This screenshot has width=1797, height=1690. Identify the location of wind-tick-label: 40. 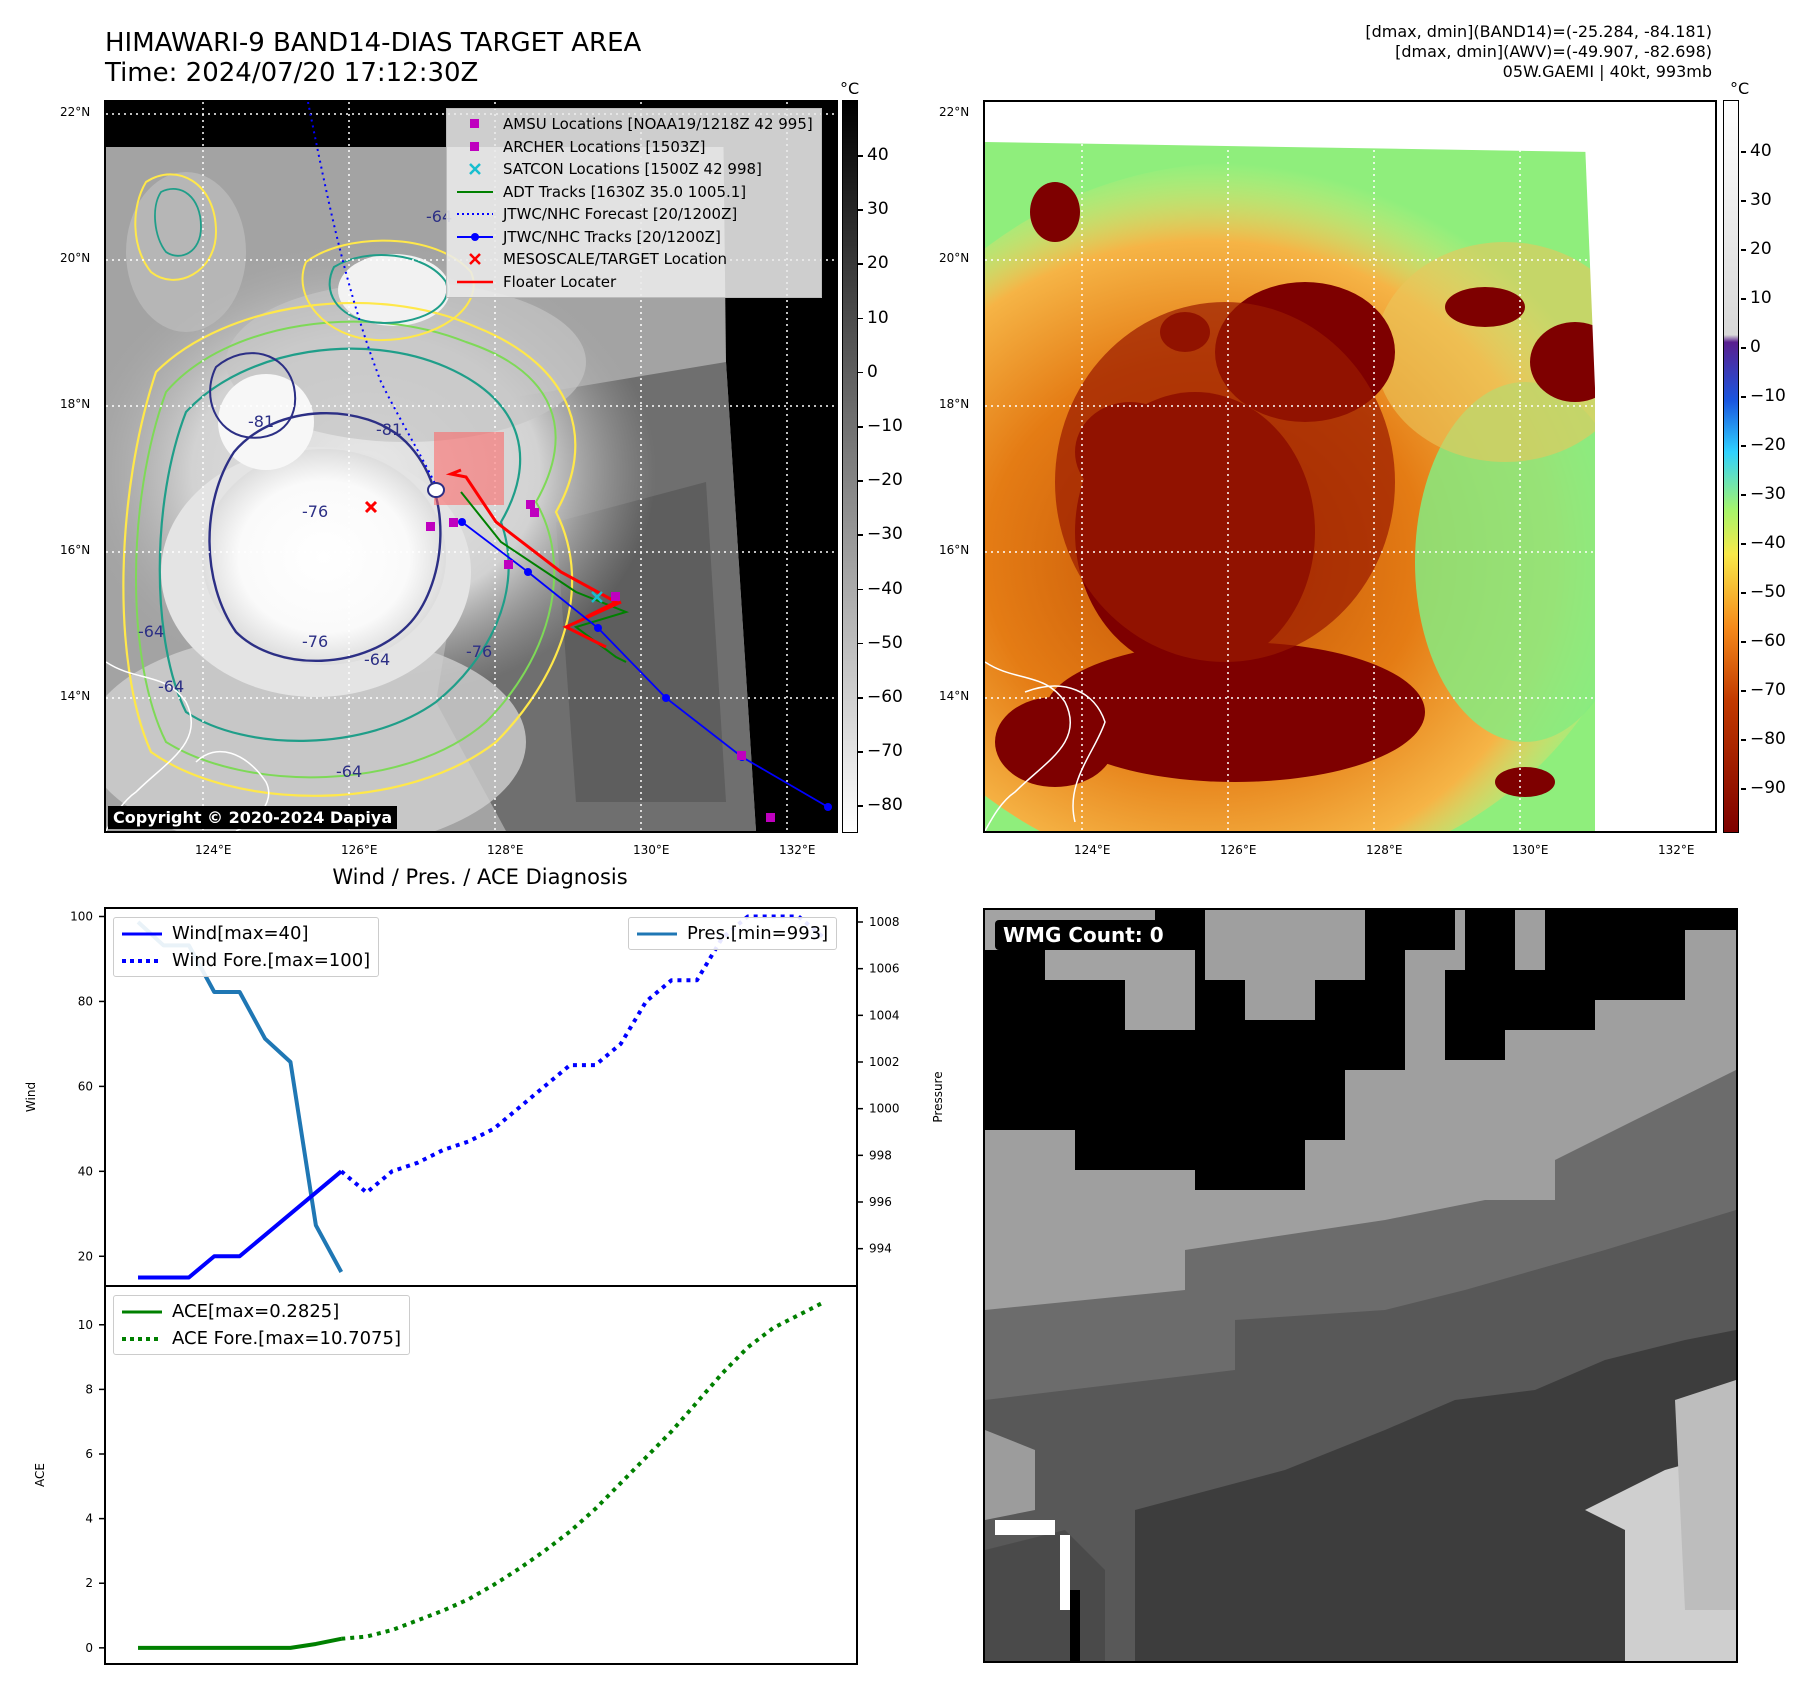
(85, 1171).